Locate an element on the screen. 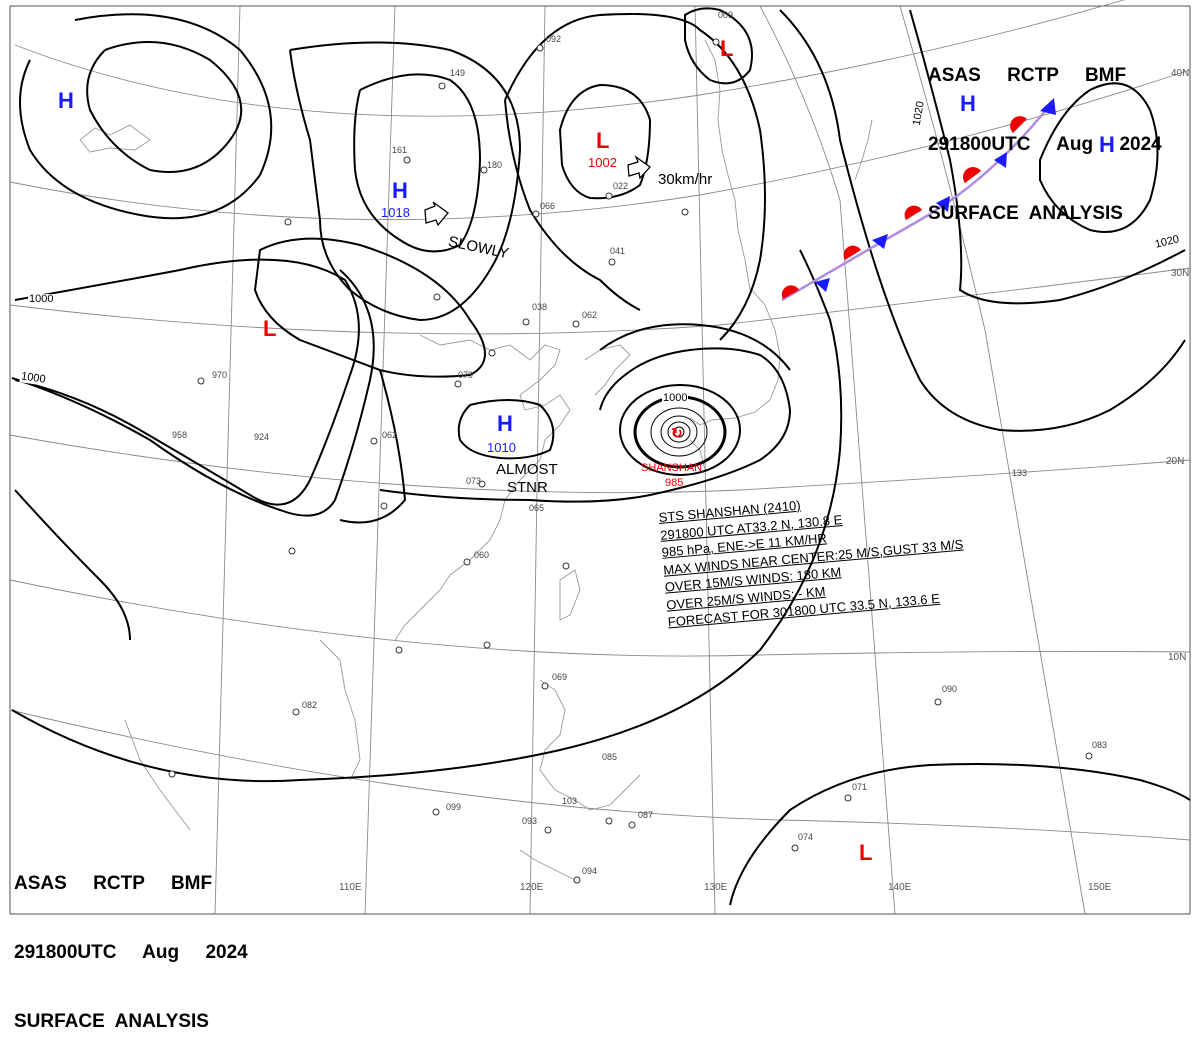 This screenshot has width=1200, height=1056. high-center-nw: H is located at coordinates (66, 100).